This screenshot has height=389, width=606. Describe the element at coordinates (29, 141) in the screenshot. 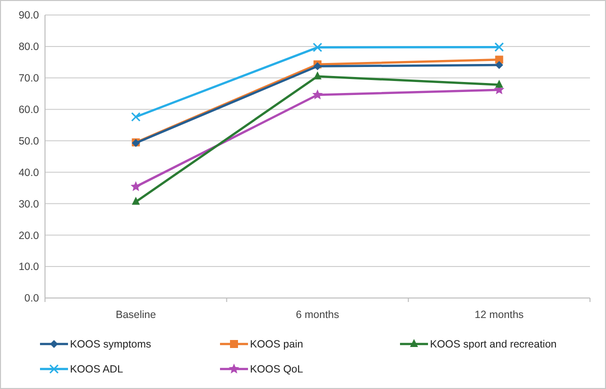

I see `y-tick-label: 50.0` at that location.